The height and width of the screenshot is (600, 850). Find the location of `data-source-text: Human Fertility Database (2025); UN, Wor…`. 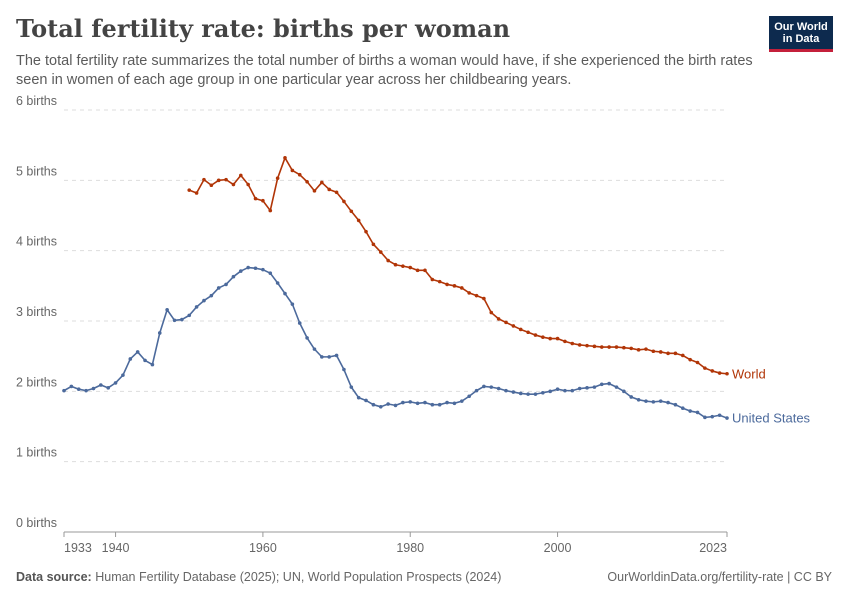

data-source-text: Human Fertility Database (2025); UN, Wor… is located at coordinates (298, 577).